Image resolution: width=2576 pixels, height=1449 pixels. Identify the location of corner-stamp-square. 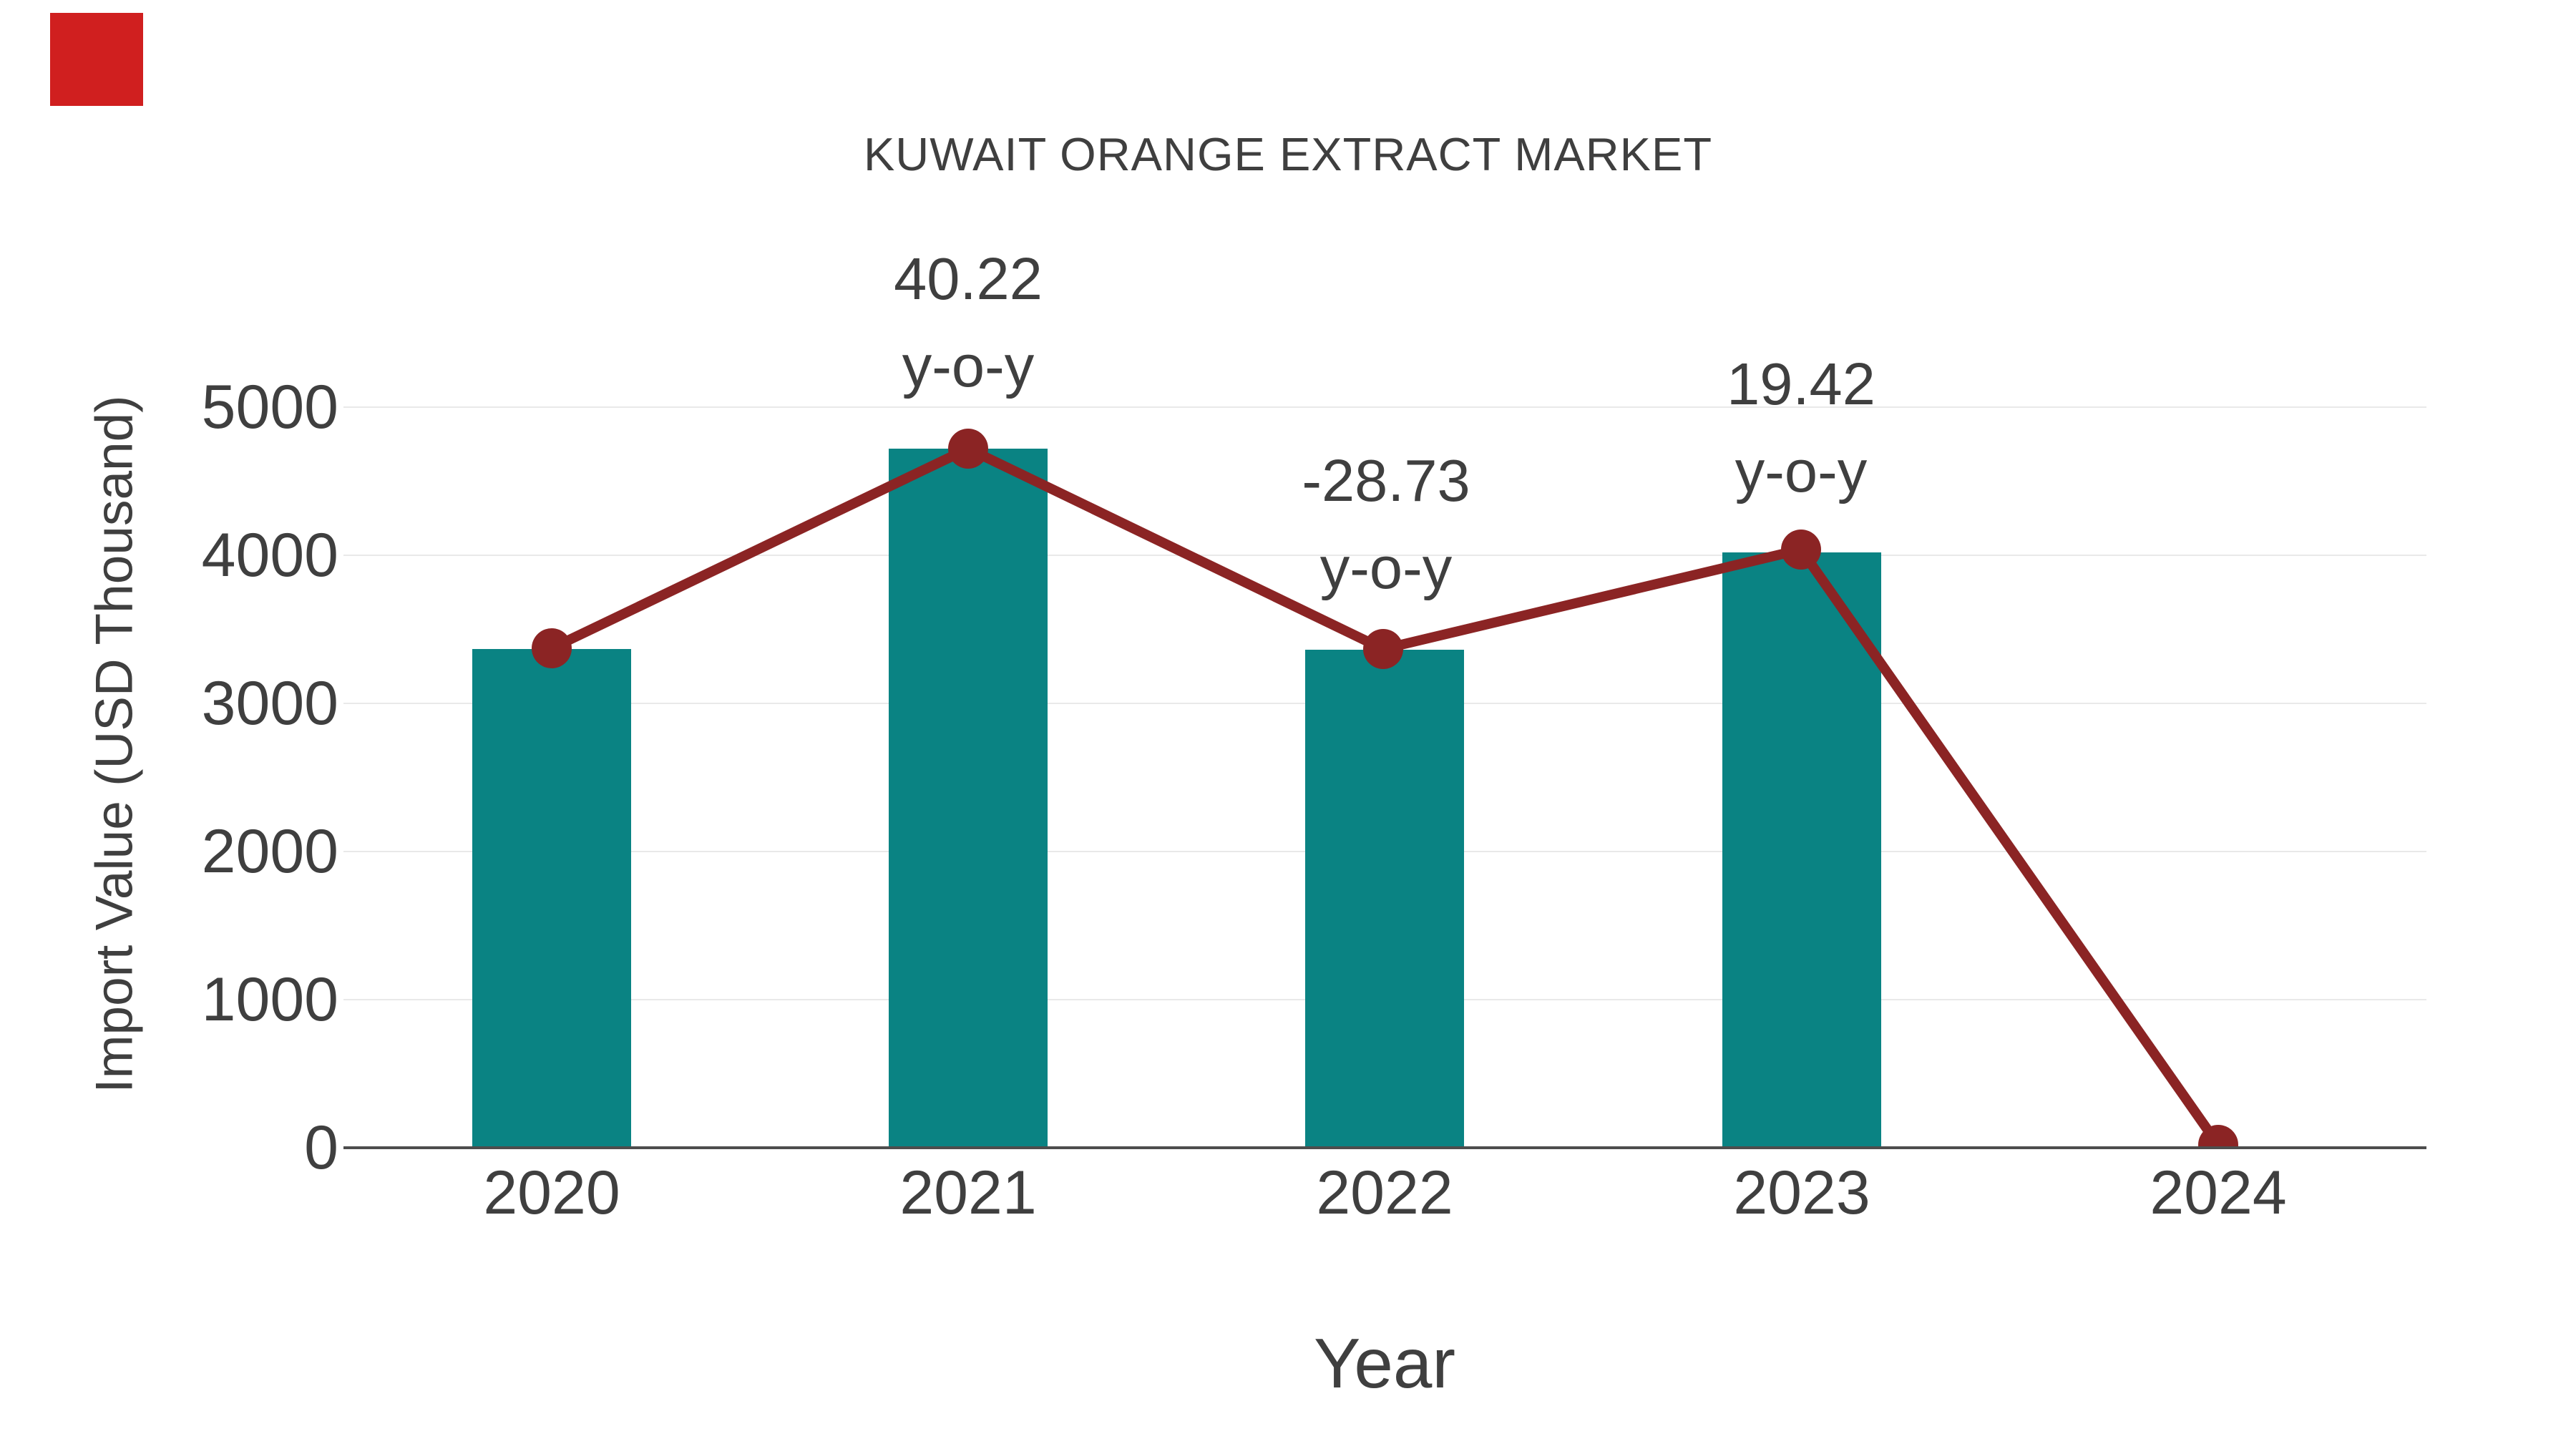
(96, 59).